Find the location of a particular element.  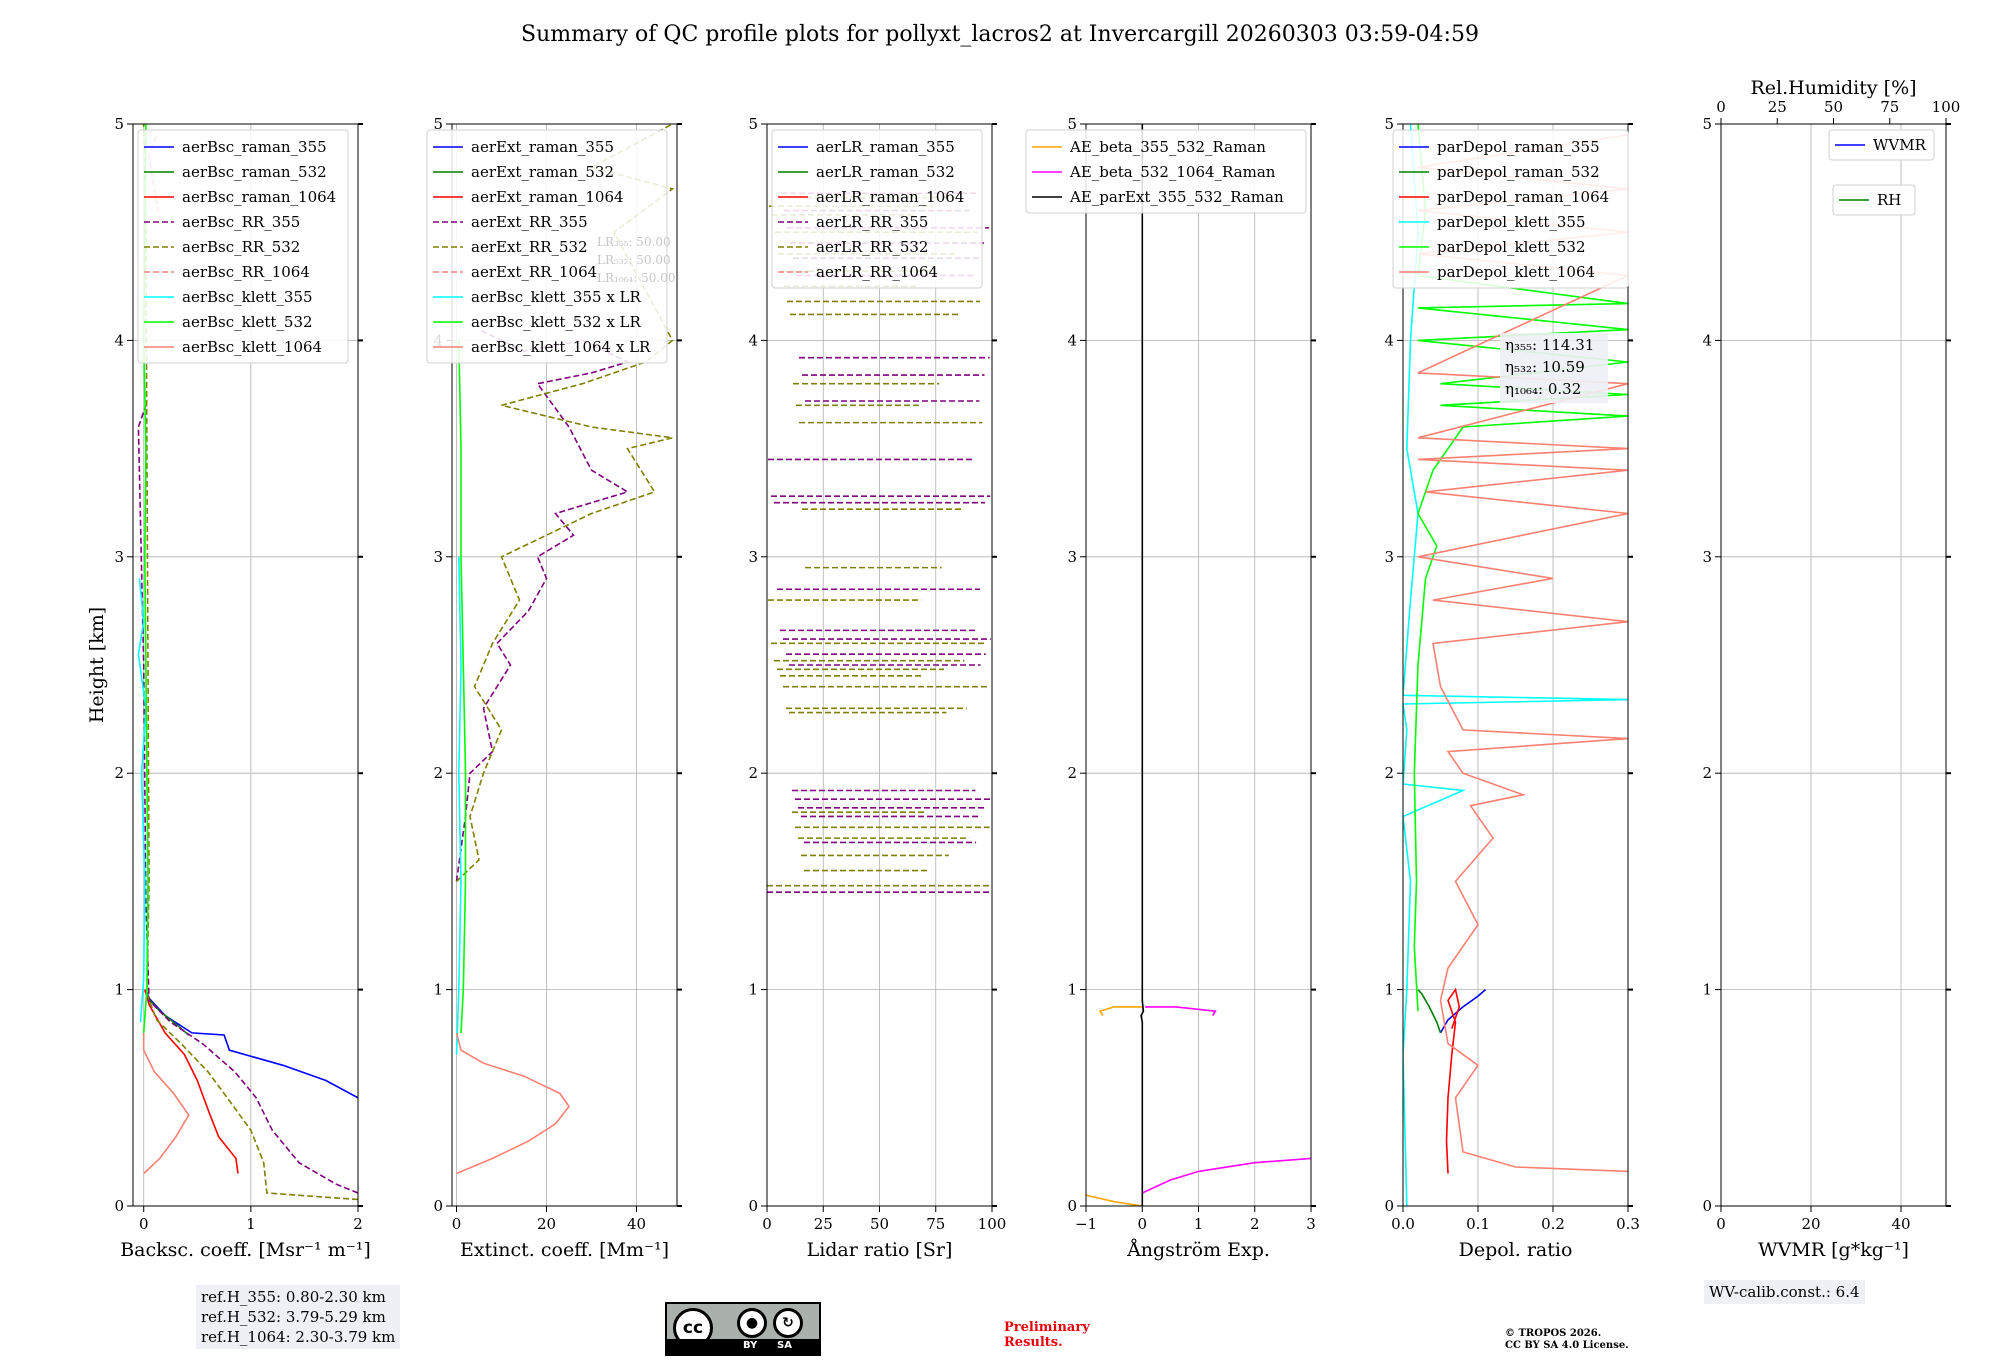

lr-note-1: LR₅₃₂: 50.00 is located at coordinates (634, 260).